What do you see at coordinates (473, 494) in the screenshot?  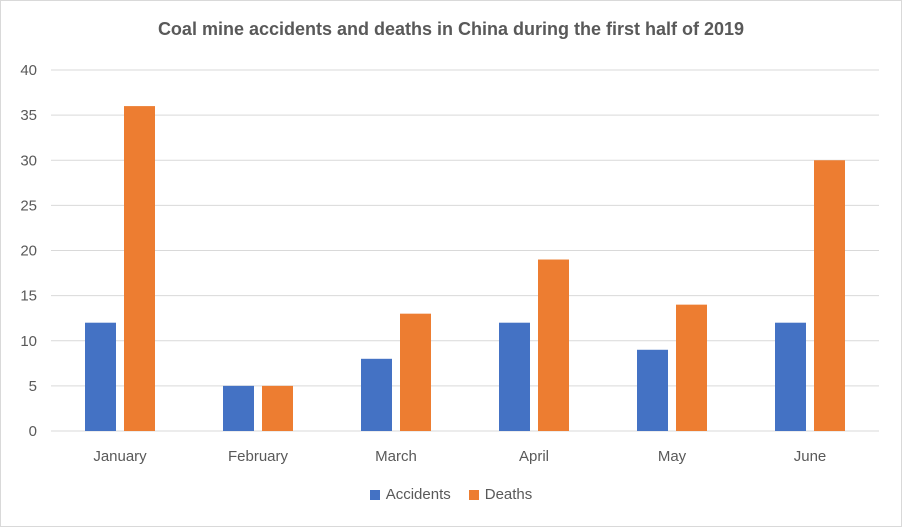 I see `legend-swatch-deaths` at bounding box center [473, 494].